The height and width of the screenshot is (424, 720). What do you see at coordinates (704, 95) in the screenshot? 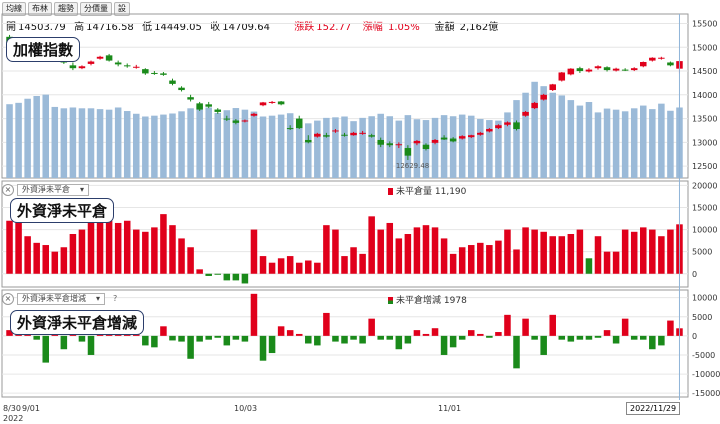
I see `price-axis-tick-label: 14000` at bounding box center [704, 95].